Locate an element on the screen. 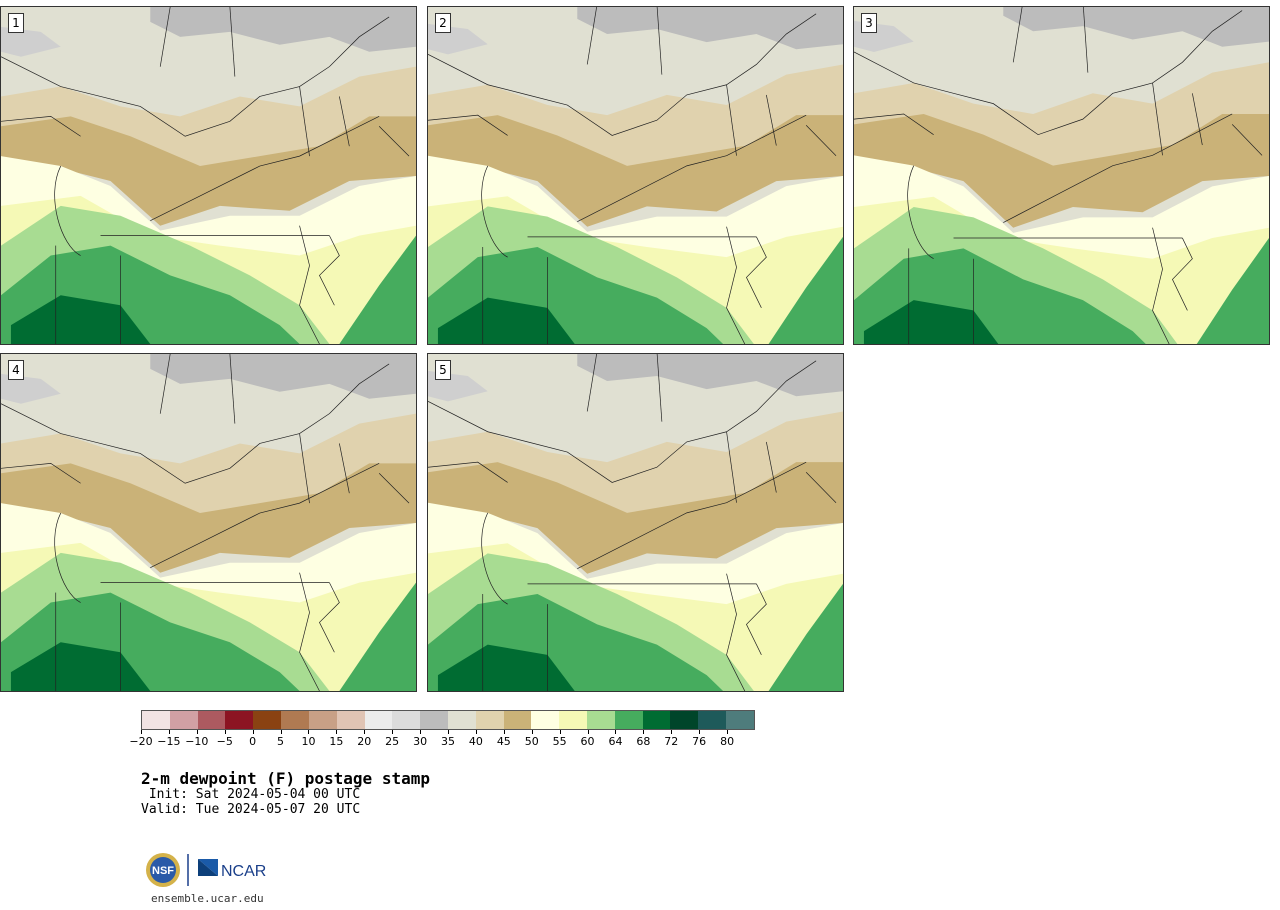  forecast-panel-4: 4 is located at coordinates (208, 522).